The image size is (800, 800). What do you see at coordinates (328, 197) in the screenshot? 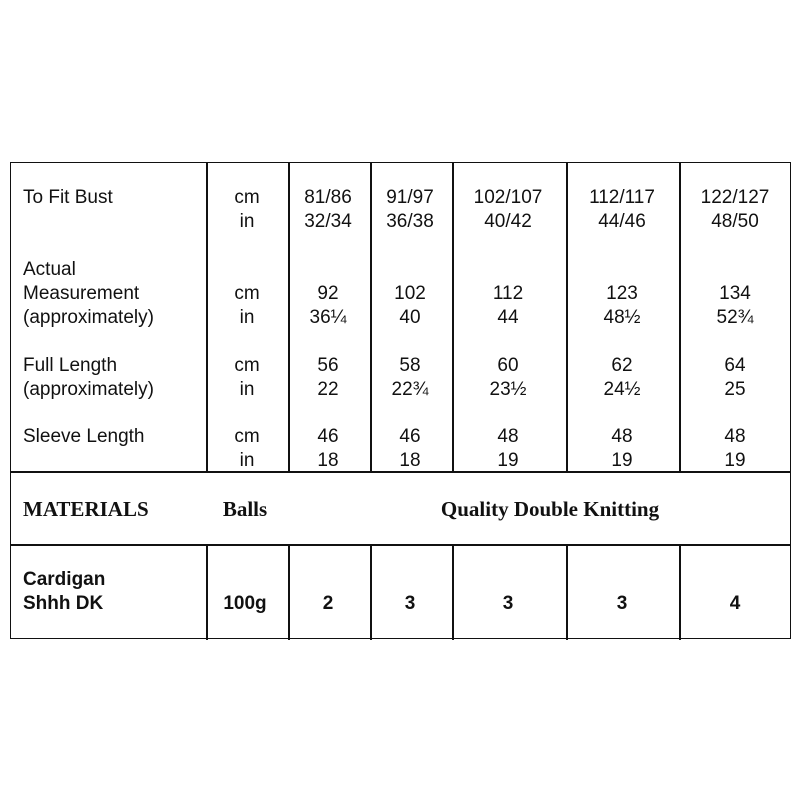
I see `cell-cm: 81/86` at bounding box center [328, 197].